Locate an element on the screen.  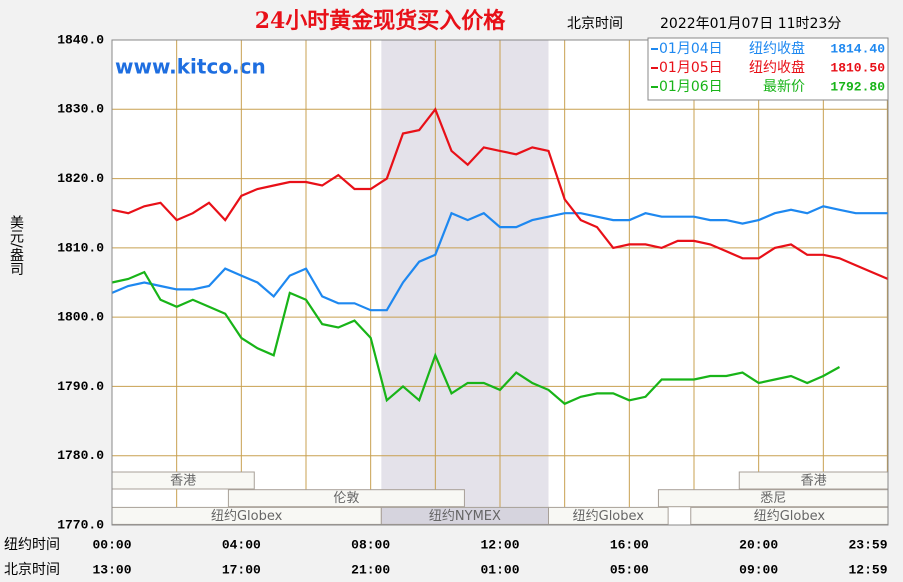
x-tick-label: 00:00 is located at coordinates (111, 544).